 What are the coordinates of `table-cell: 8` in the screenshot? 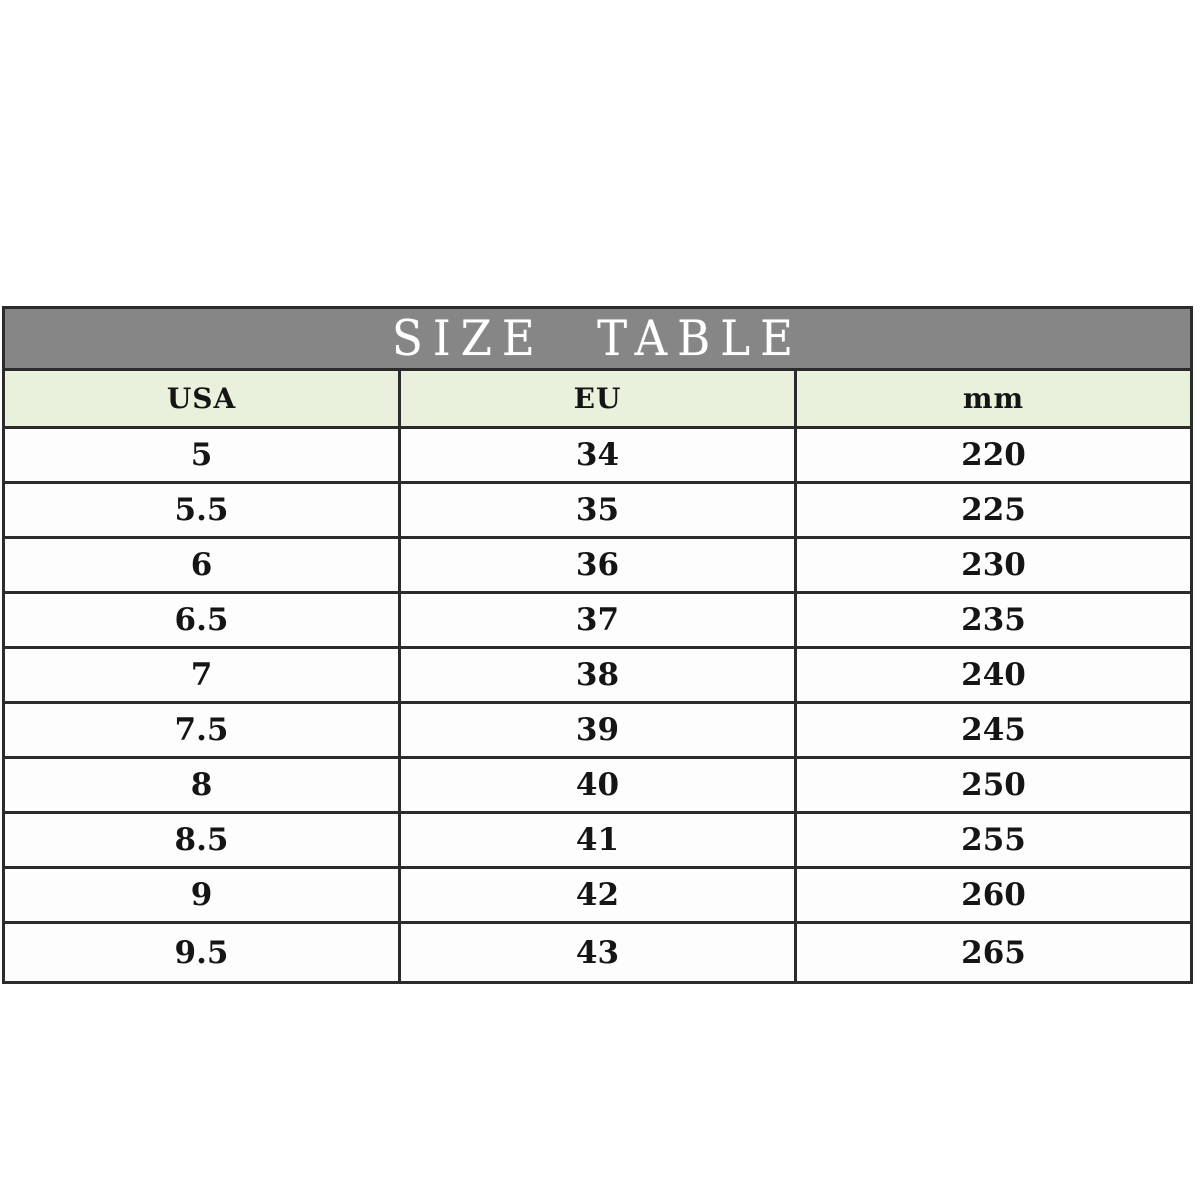 It's located at (201, 785).